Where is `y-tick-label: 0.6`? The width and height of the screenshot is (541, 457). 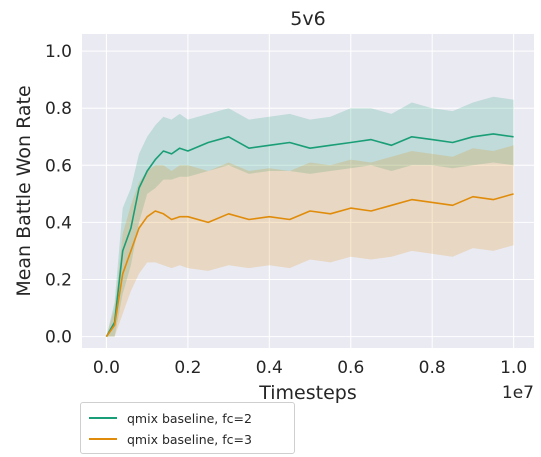
y-tick-label: 0.6 is located at coordinates (58, 166).